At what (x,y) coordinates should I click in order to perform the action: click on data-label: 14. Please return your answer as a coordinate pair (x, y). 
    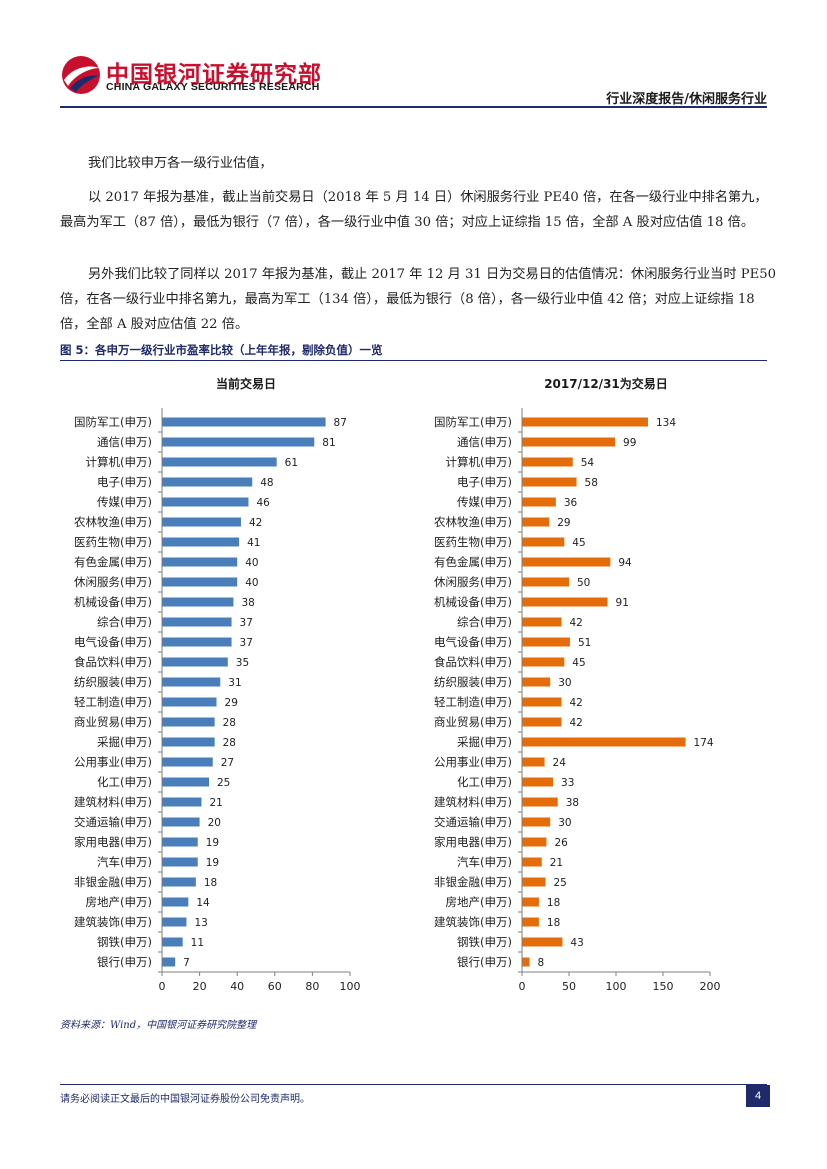
    Looking at the image, I should click on (203, 903).